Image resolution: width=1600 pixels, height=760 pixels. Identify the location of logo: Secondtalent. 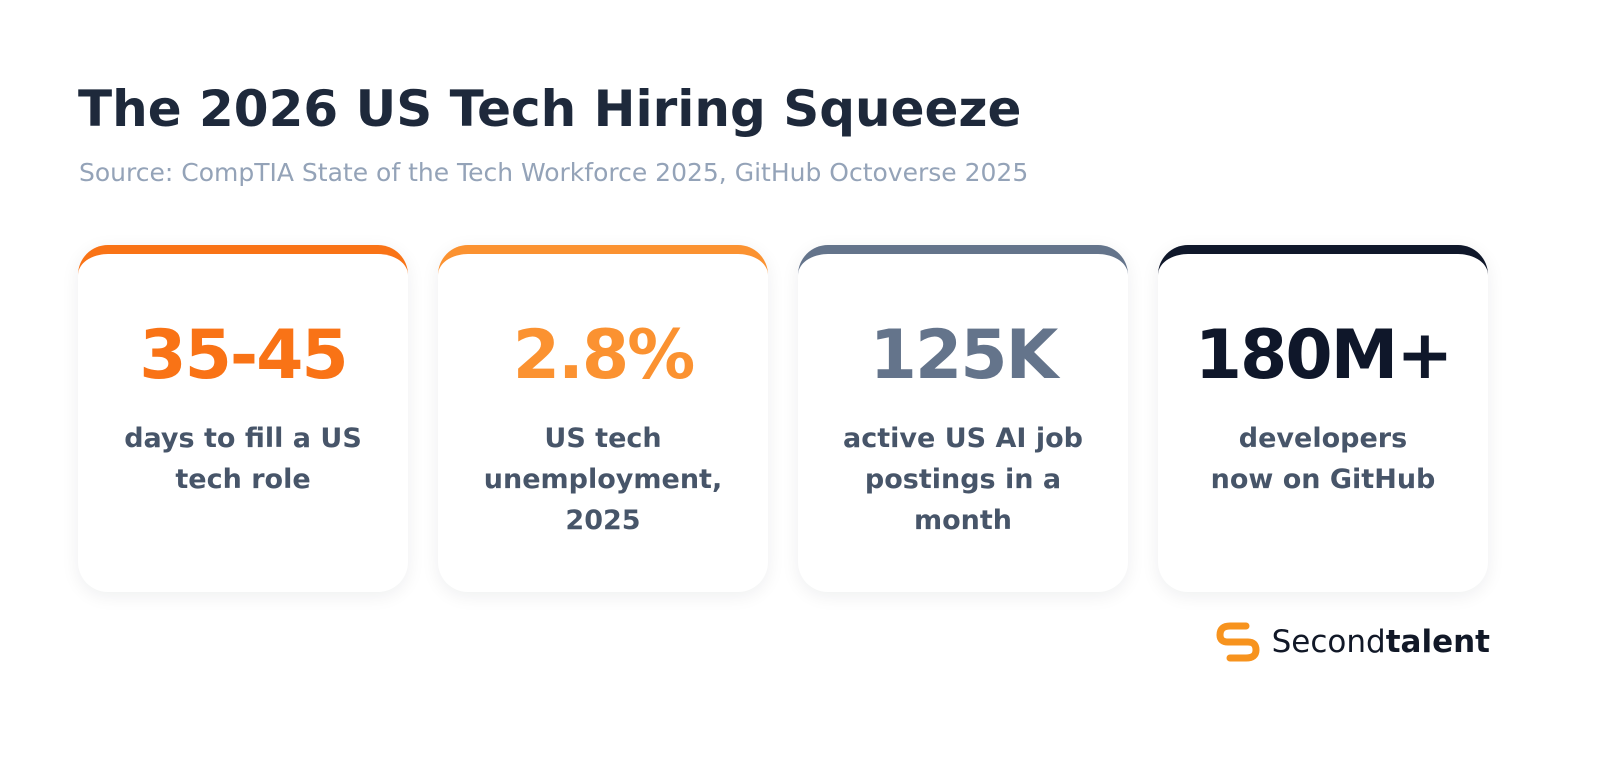
(1353, 642).